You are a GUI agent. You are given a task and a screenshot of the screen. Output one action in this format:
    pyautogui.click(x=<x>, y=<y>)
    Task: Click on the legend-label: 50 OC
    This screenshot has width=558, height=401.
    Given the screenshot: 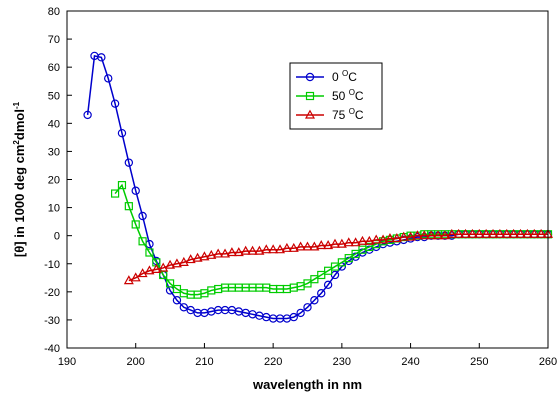 What is the action you would take?
    pyautogui.click(x=348, y=95)
    